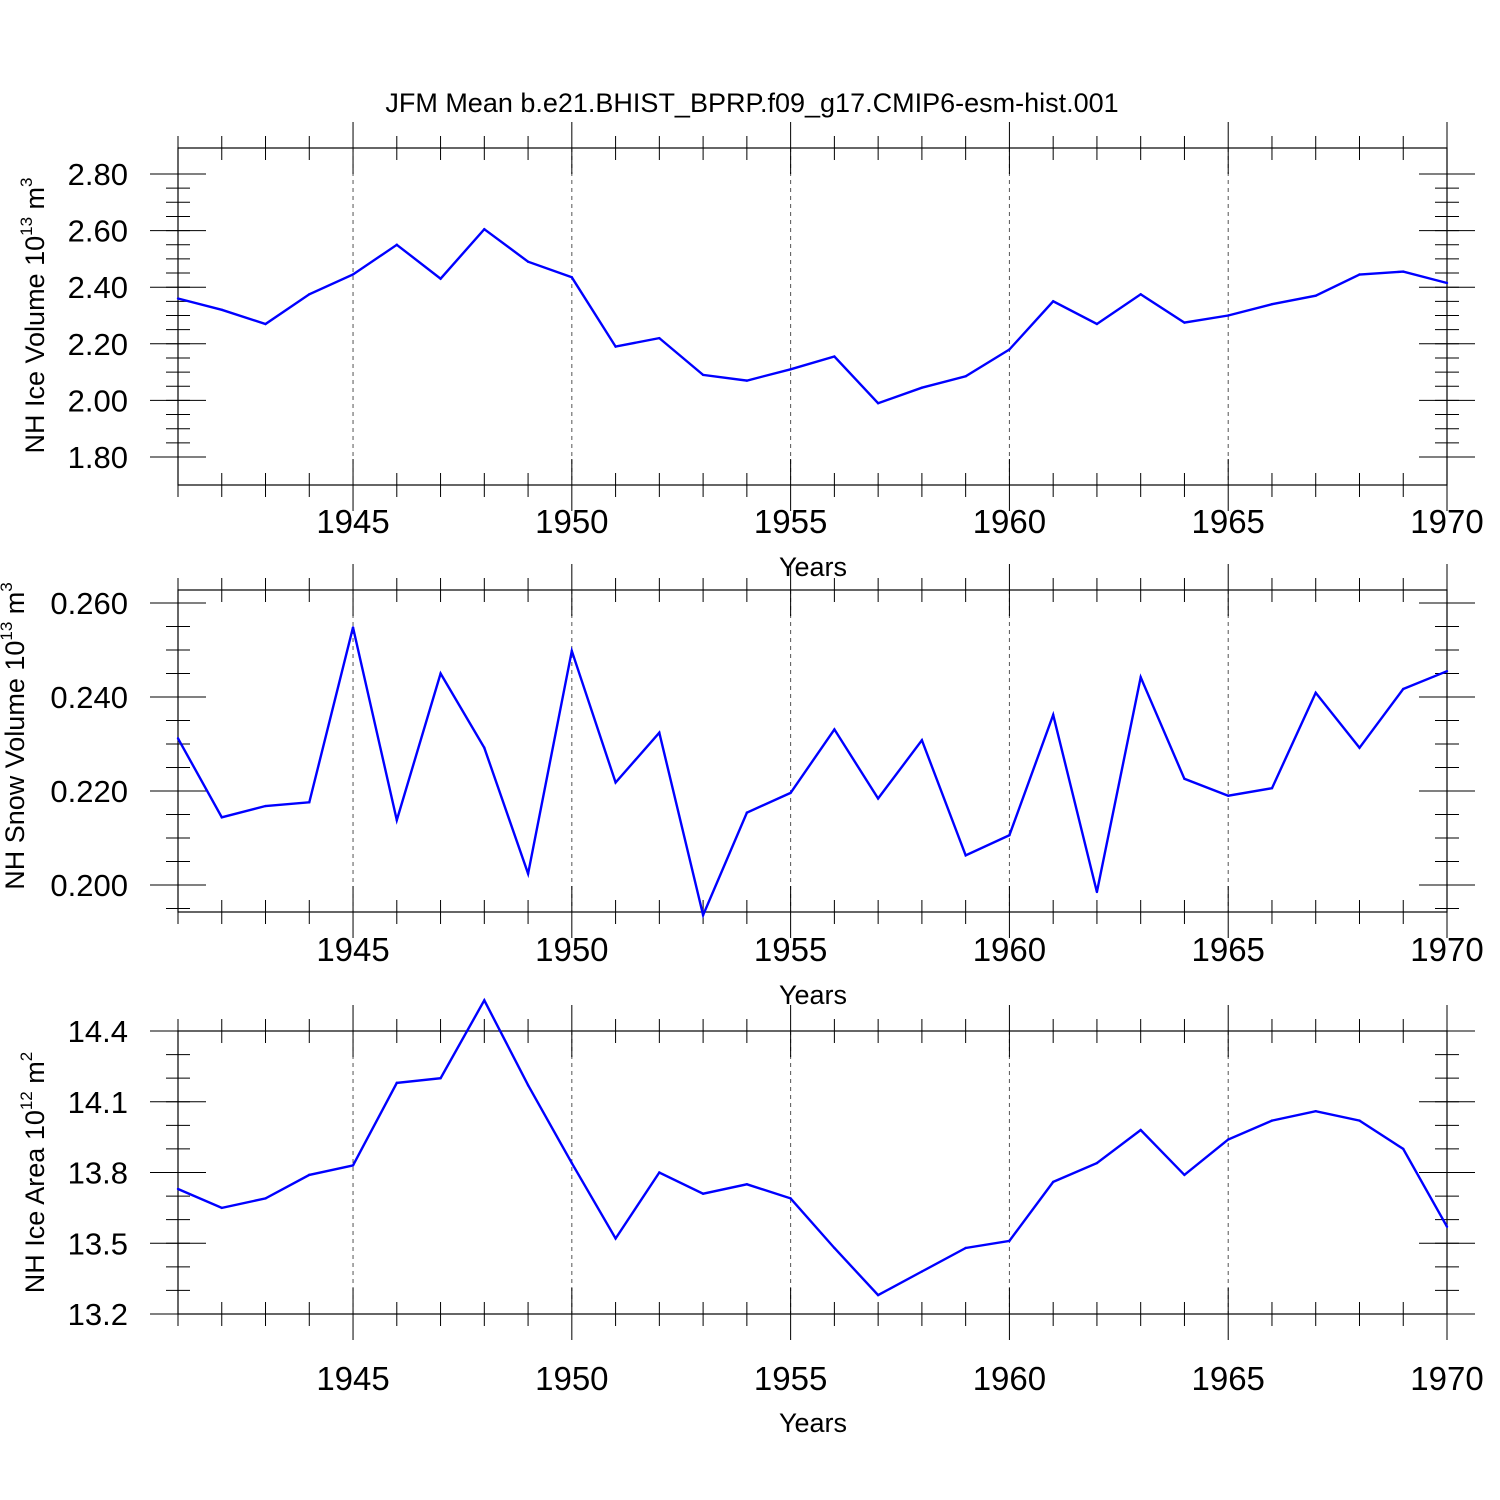 The image size is (1500, 1500). What do you see at coordinates (15, 736) in the screenshot?
I see `y-axis-label: NH Snow Volume 1013 m3` at bounding box center [15, 736].